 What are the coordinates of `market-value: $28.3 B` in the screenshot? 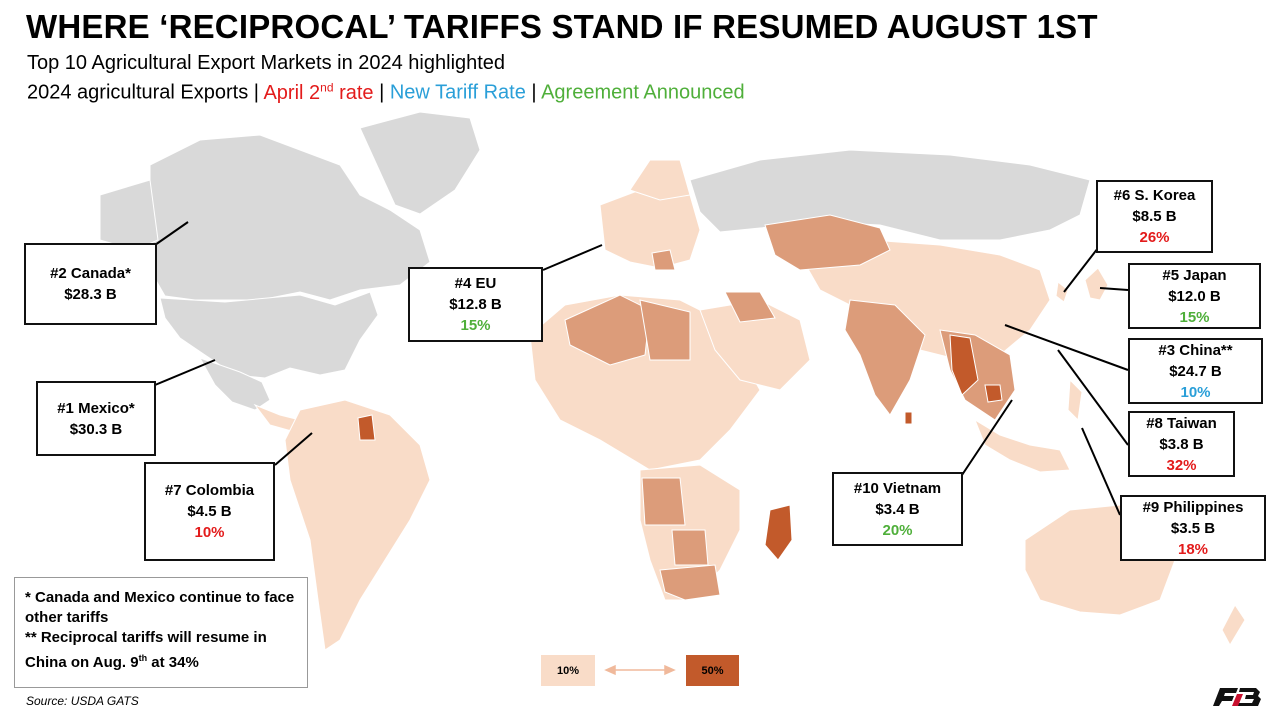 It's located at (90, 294).